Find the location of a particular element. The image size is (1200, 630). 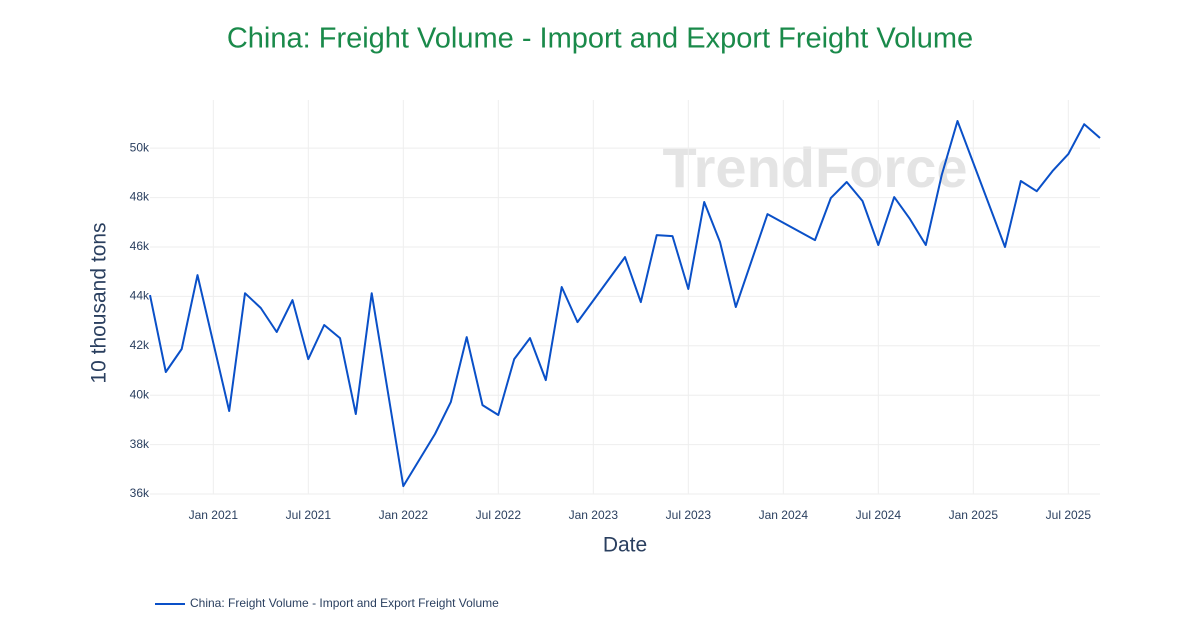

x-tick-label: Jan 2021 is located at coordinates (214, 515).